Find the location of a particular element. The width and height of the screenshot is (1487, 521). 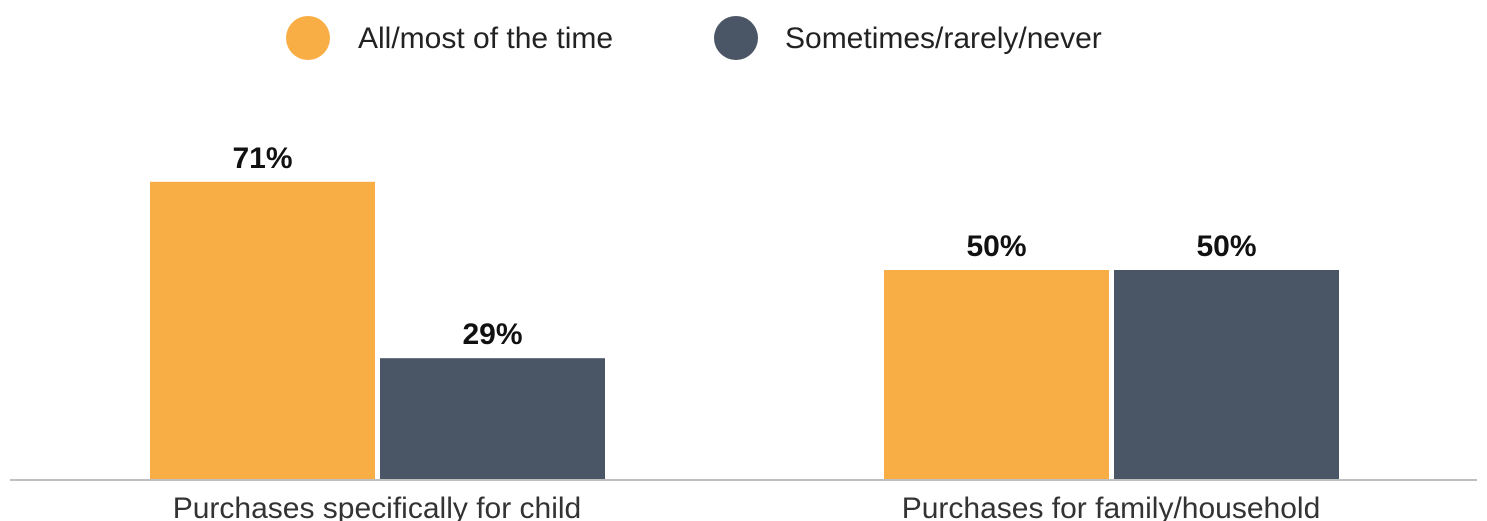

legend-swatch-sometimes-rarely-never is located at coordinates (736, 38).